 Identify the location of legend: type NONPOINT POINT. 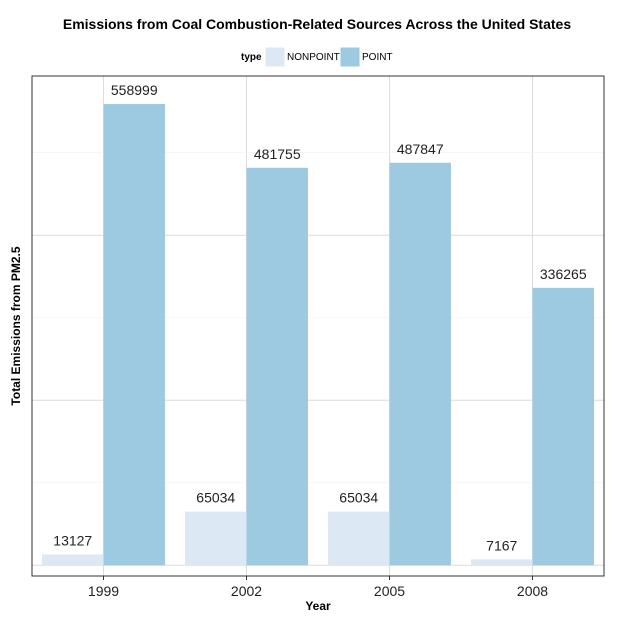
(317, 57).